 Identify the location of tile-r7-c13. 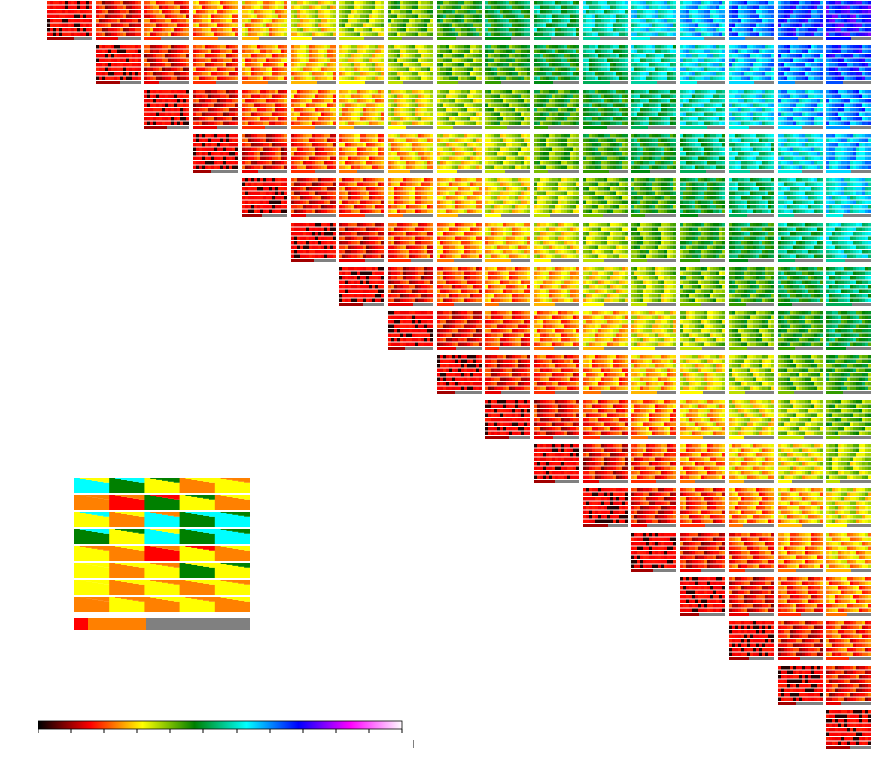
(702, 330).